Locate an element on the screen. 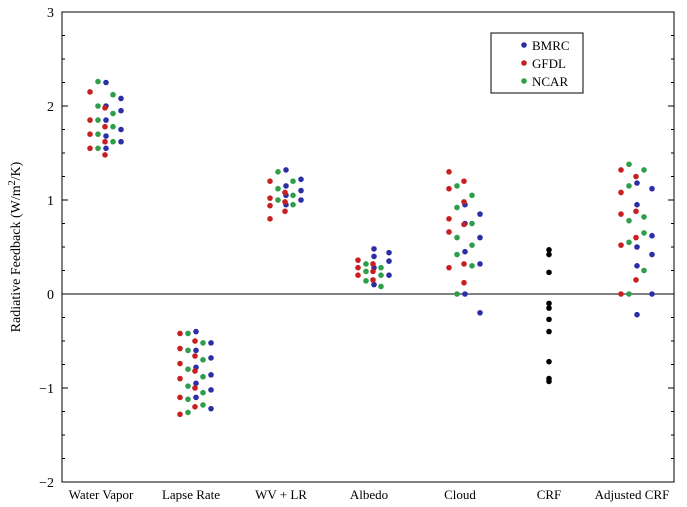 This screenshot has height=507, width=687. legend-label: GFDL is located at coordinates (549, 63).